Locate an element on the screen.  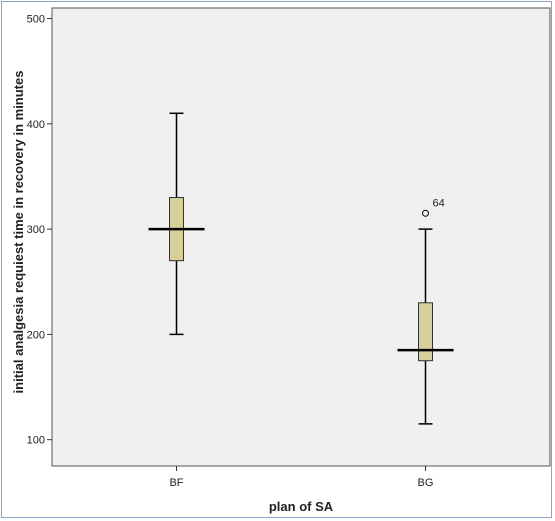
x-tick-label-BF: BF is located at coordinates (176, 483).